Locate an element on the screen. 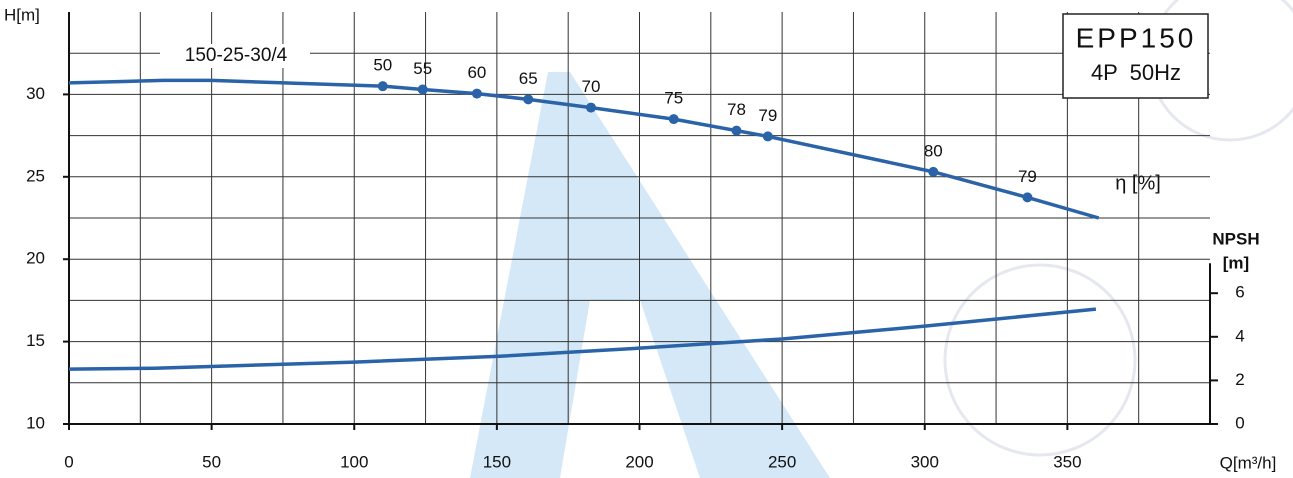 Image resolution: width=1293 pixels, height=478 pixels. label-bg is located at coordinates (235, 56).